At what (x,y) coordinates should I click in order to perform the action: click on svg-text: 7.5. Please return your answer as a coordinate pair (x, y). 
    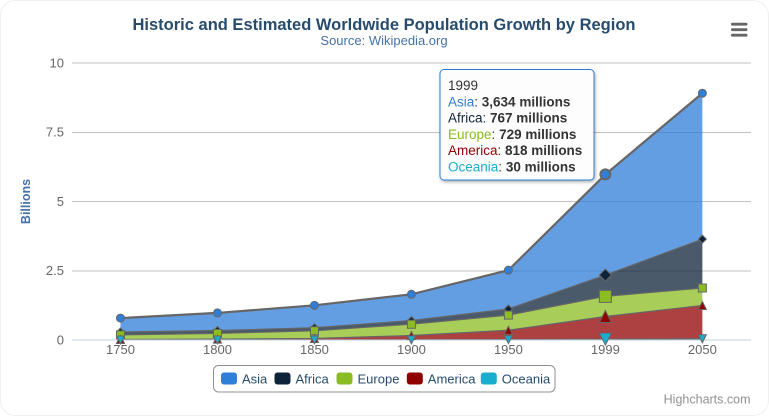
    Looking at the image, I should click on (55, 132).